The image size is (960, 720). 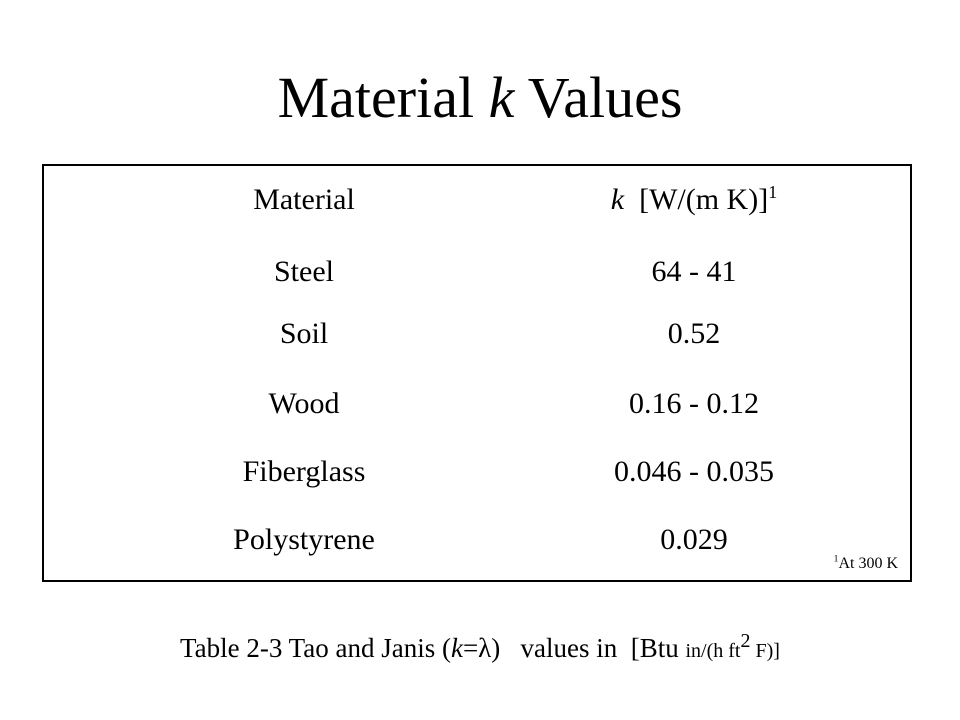 What do you see at coordinates (598, 97) in the screenshot?
I see `slide-title-suffix: Values` at bounding box center [598, 97].